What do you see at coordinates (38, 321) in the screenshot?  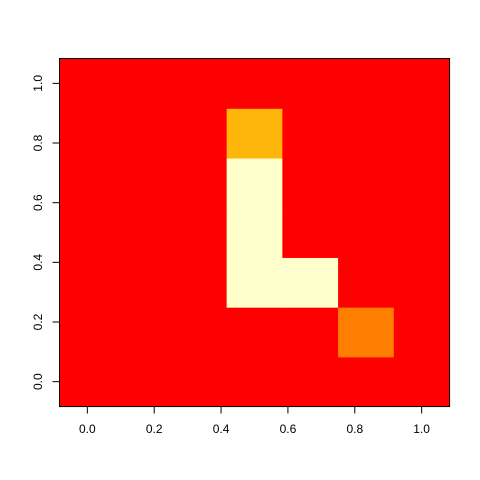 I see `y-tick-label: 0.2` at bounding box center [38, 321].